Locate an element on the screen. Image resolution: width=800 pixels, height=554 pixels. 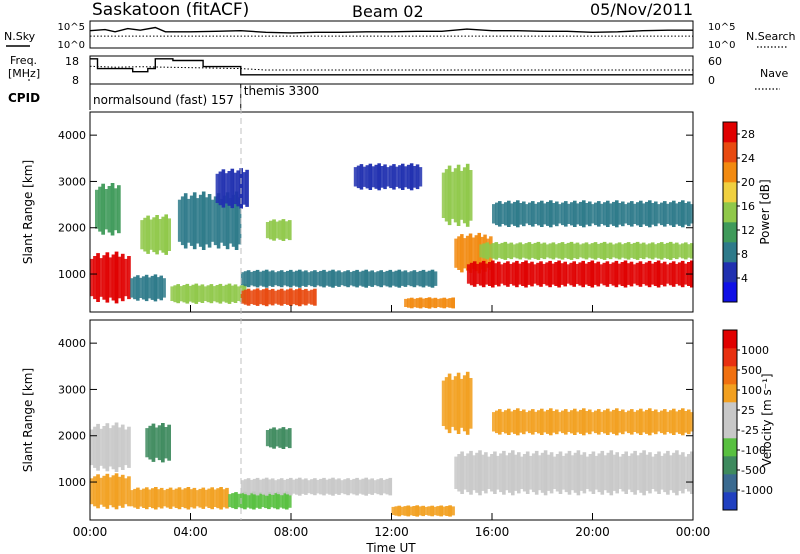
power-colorbar-tick-label: 16 is located at coordinates (748, 206).